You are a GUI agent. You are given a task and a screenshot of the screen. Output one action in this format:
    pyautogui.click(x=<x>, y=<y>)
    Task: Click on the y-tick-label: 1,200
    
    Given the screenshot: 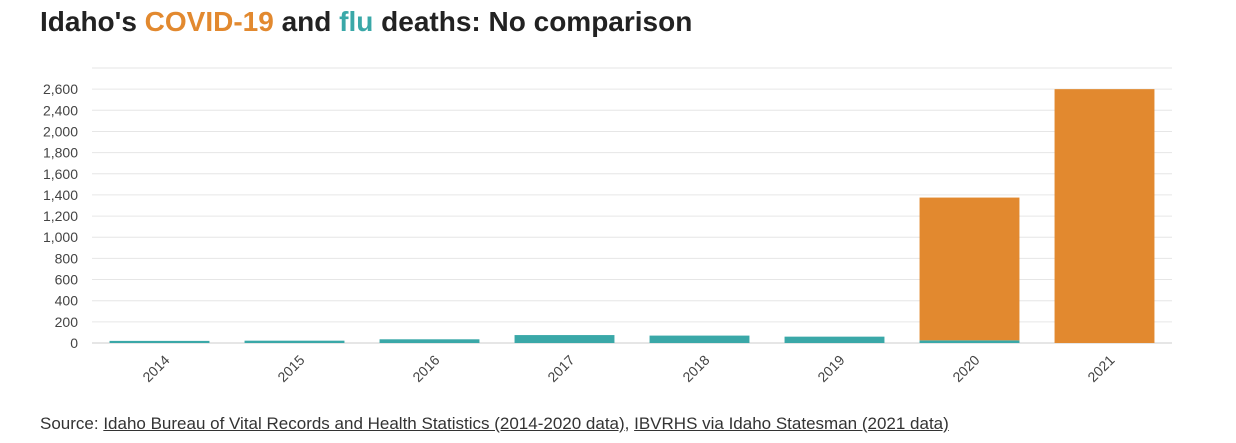 What is the action you would take?
    pyautogui.click(x=60, y=216)
    